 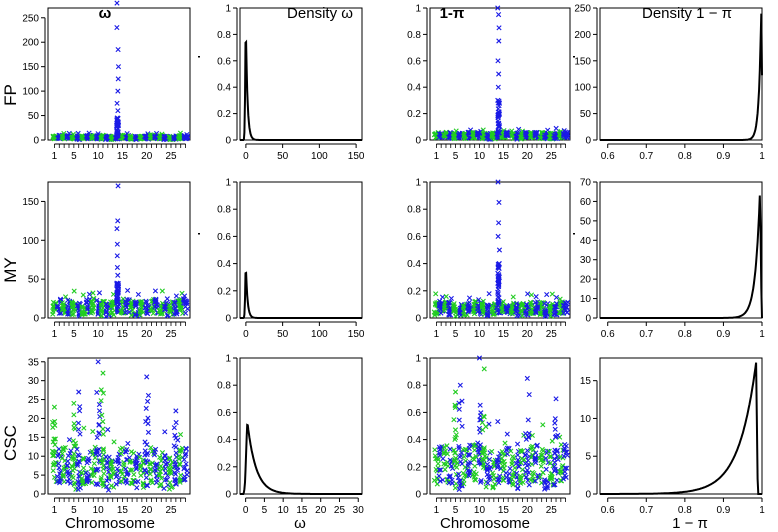 What do you see at coordinates (586, 381) in the screenshot?
I see `y-tick-label: 15` at bounding box center [586, 381].